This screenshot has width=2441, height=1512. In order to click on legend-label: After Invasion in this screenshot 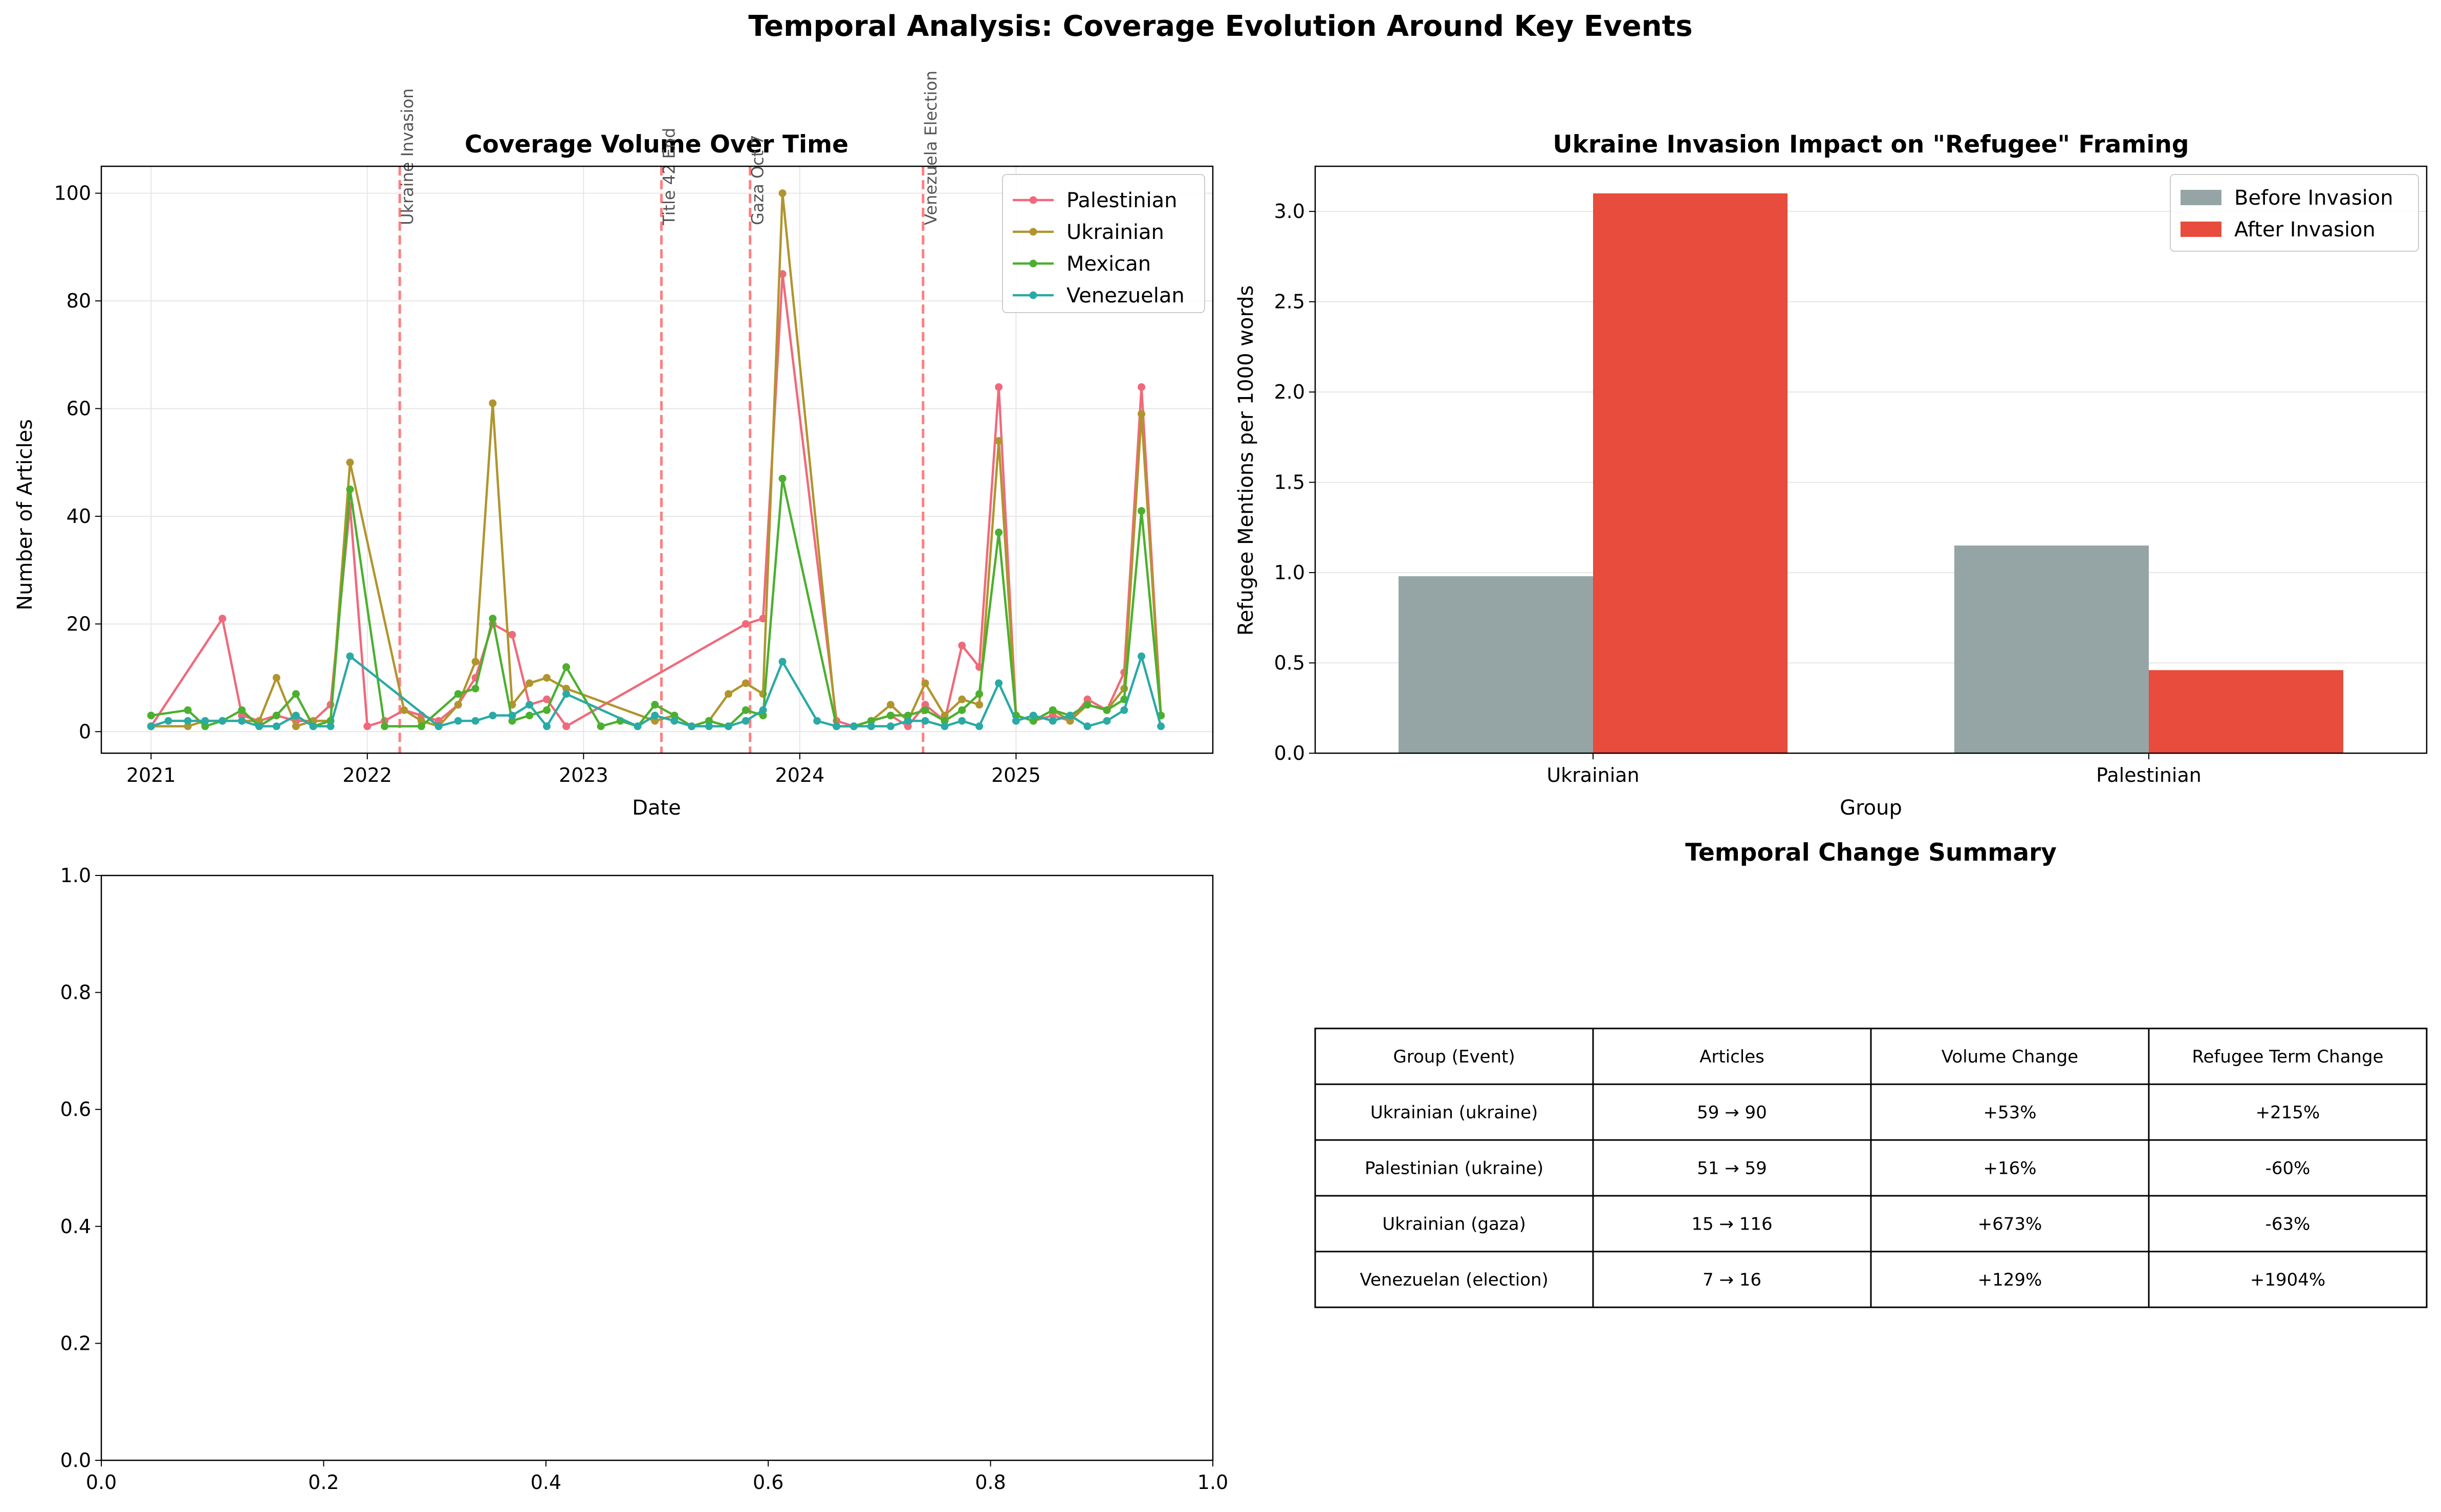, I will do `click(2304, 230)`.